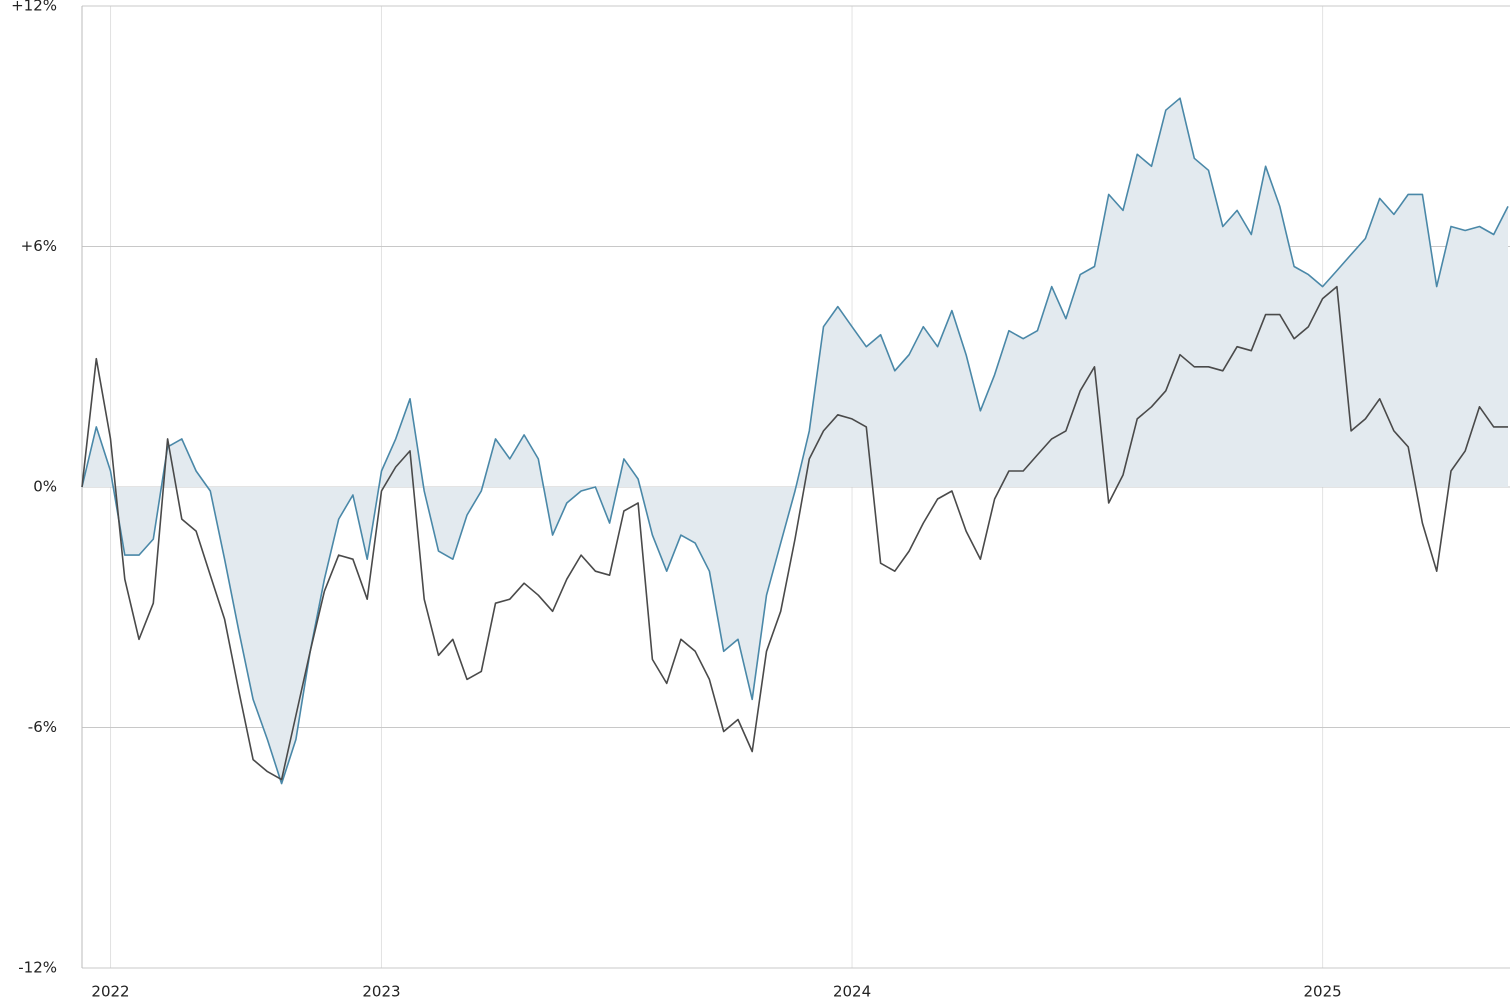 The width and height of the screenshot is (1510, 1002). I want to click on x-tick-label: 2023, so click(381, 992).